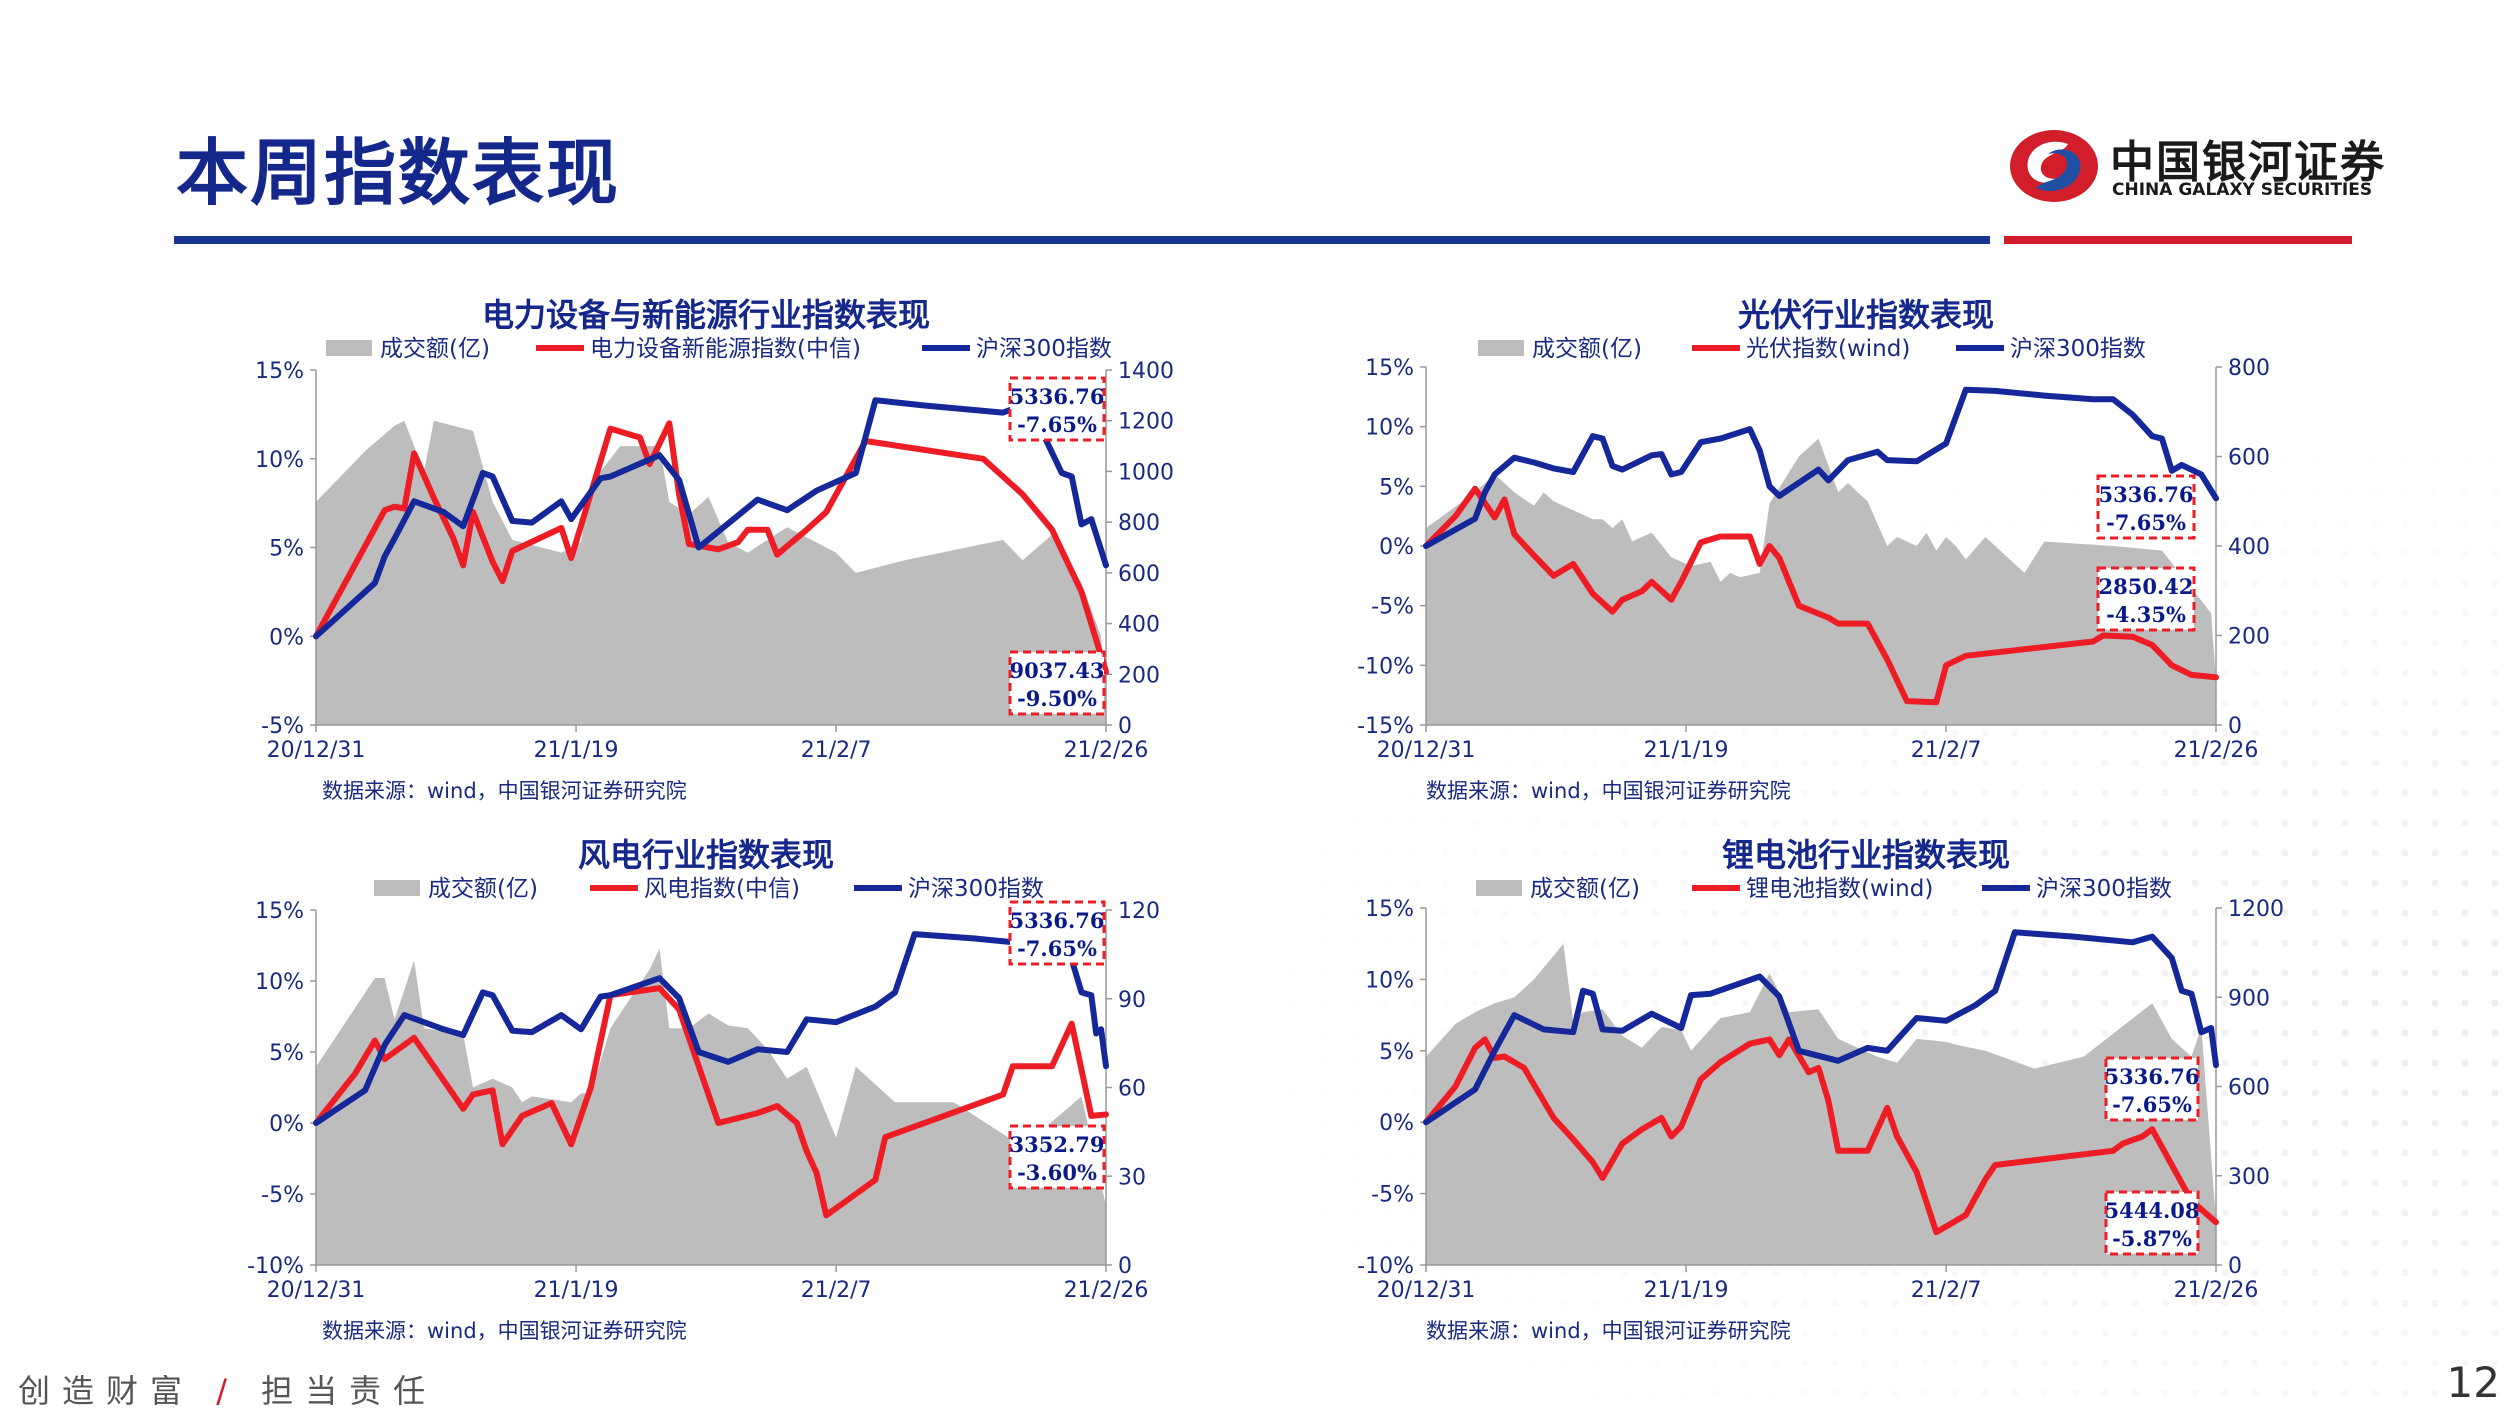 Image resolution: width=2520 pixels, height=1418 pixels. What do you see at coordinates (1866, 855) in the screenshot?
I see `chart-title: 锂电池行业指数表现` at bounding box center [1866, 855].